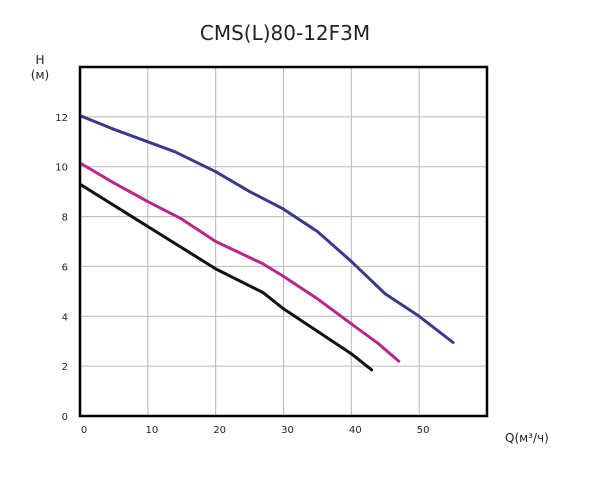 The width and height of the screenshot is (600, 480). What do you see at coordinates (40, 75) in the screenshot?
I see `y-axis-unit: (м)` at bounding box center [40, 75].